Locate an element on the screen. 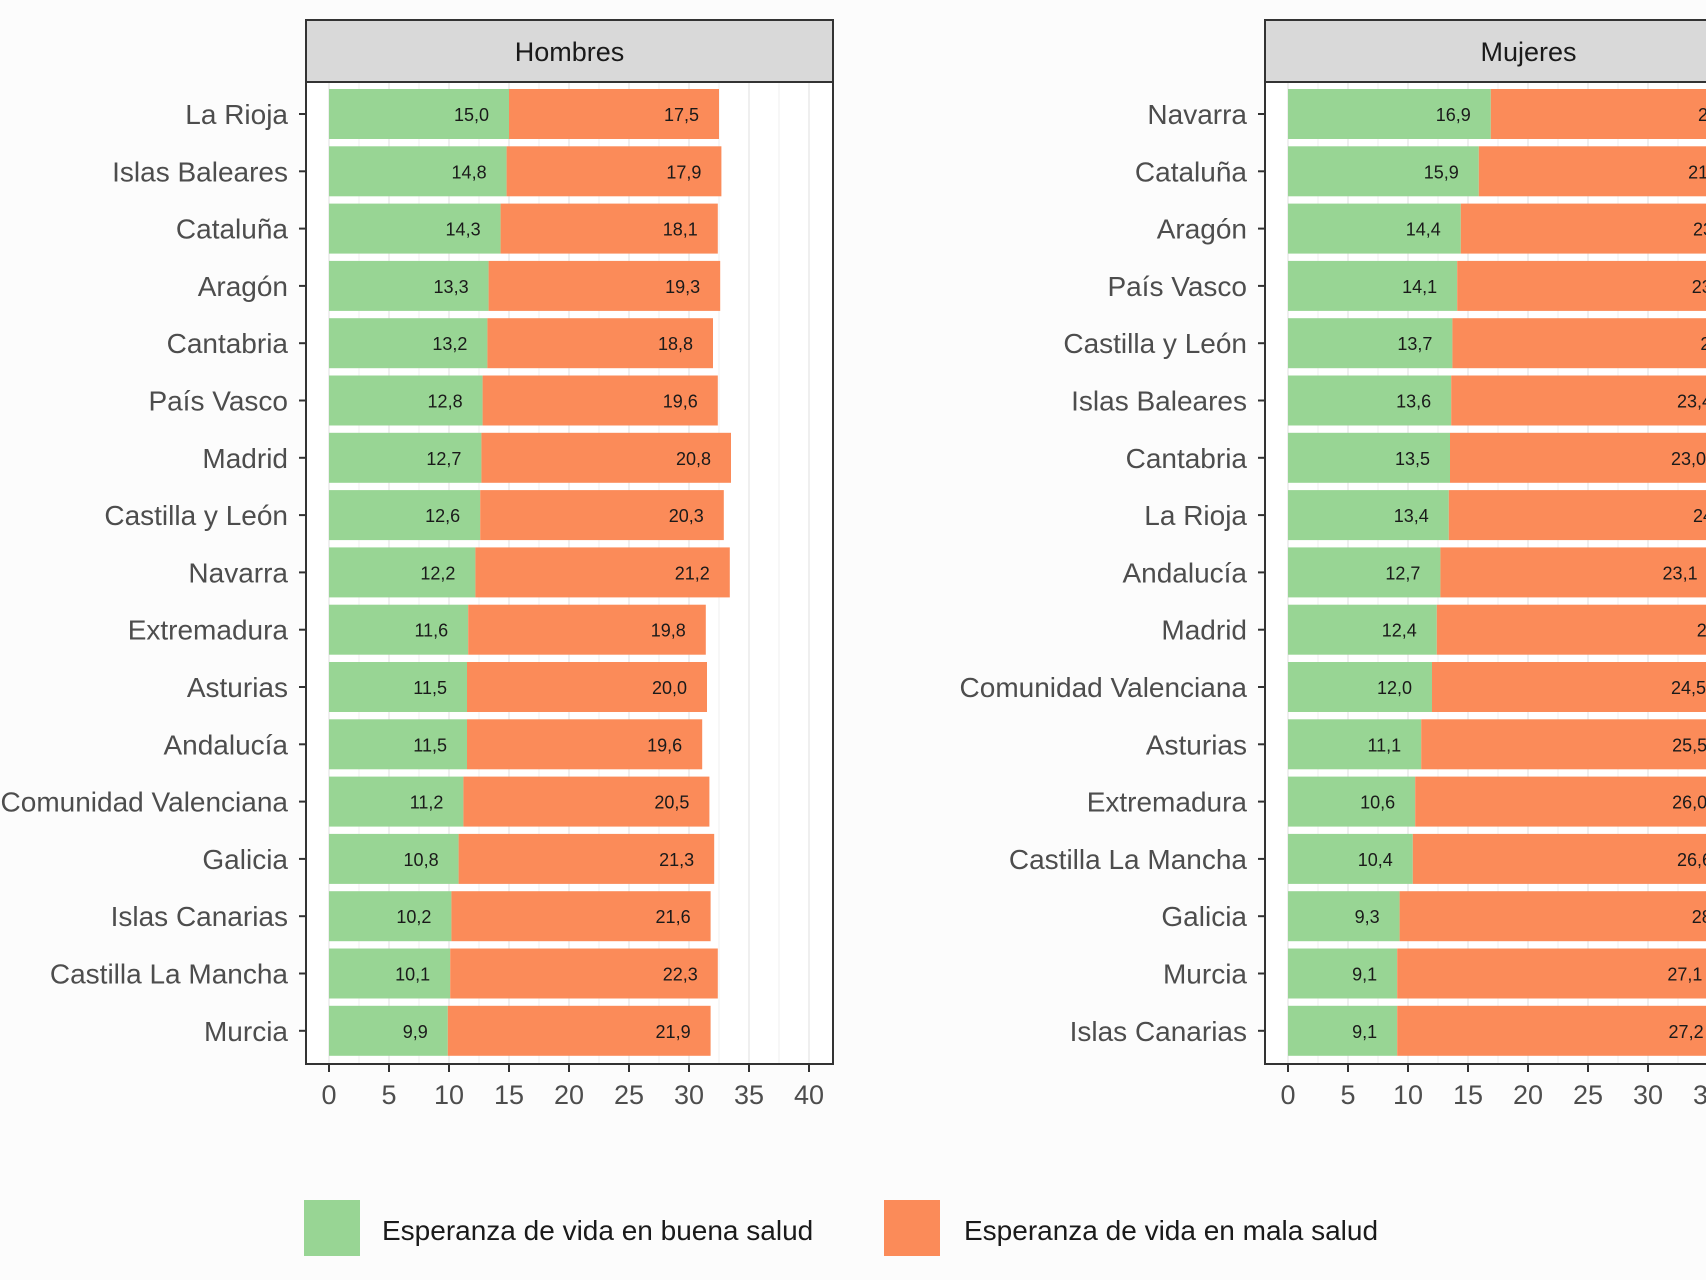  data-label-bad: 20,0 is located at coordinates (669, 688).